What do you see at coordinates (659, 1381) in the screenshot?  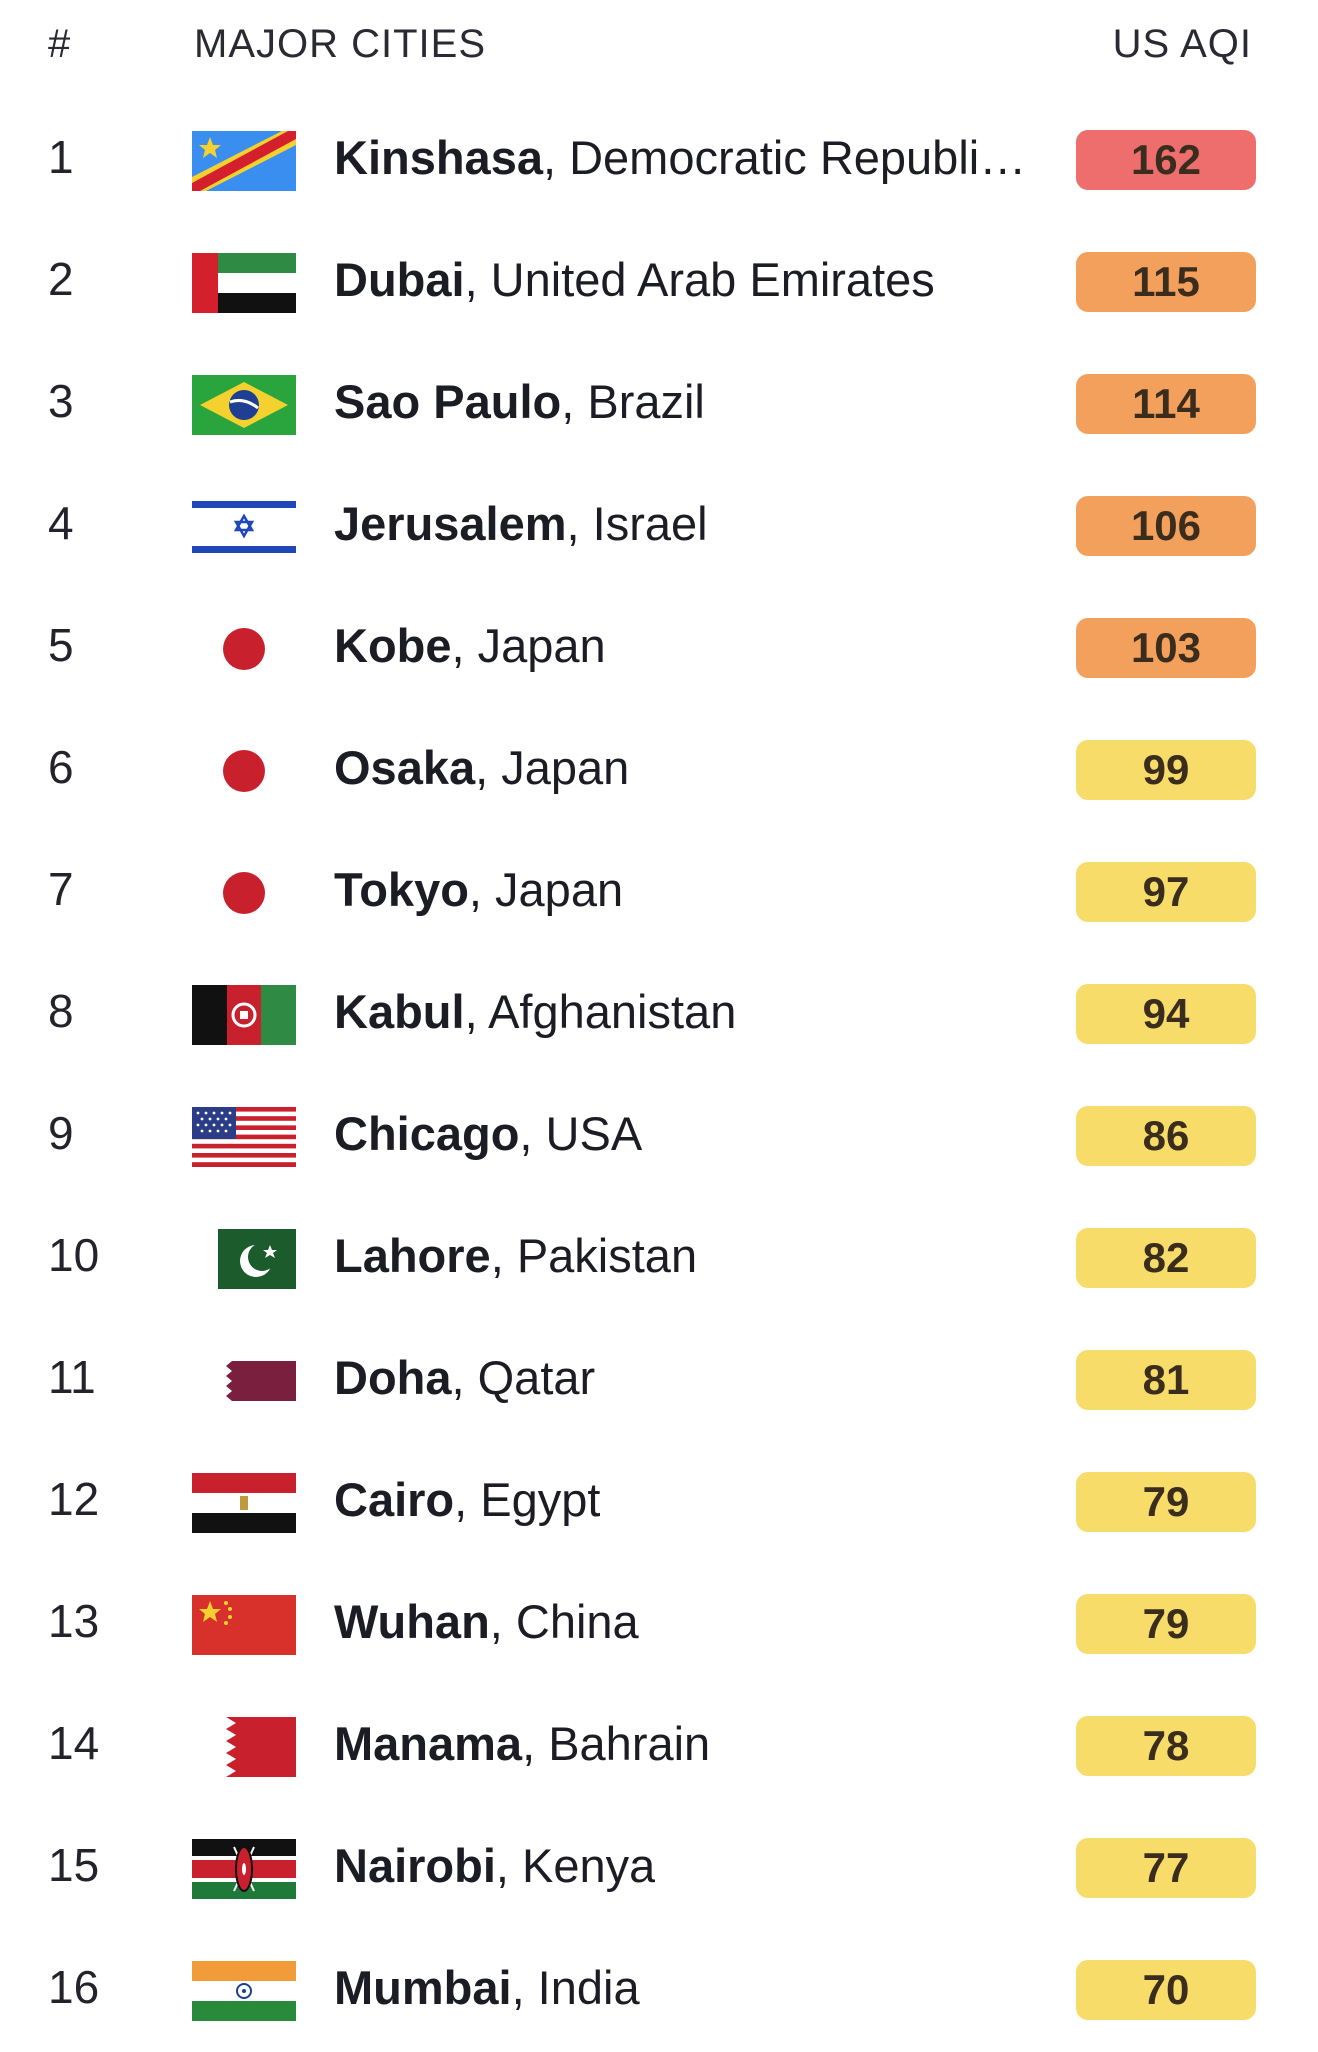 I see `table-row: 11 Doha, Qatar 81` at bounding box center [659, 1381].